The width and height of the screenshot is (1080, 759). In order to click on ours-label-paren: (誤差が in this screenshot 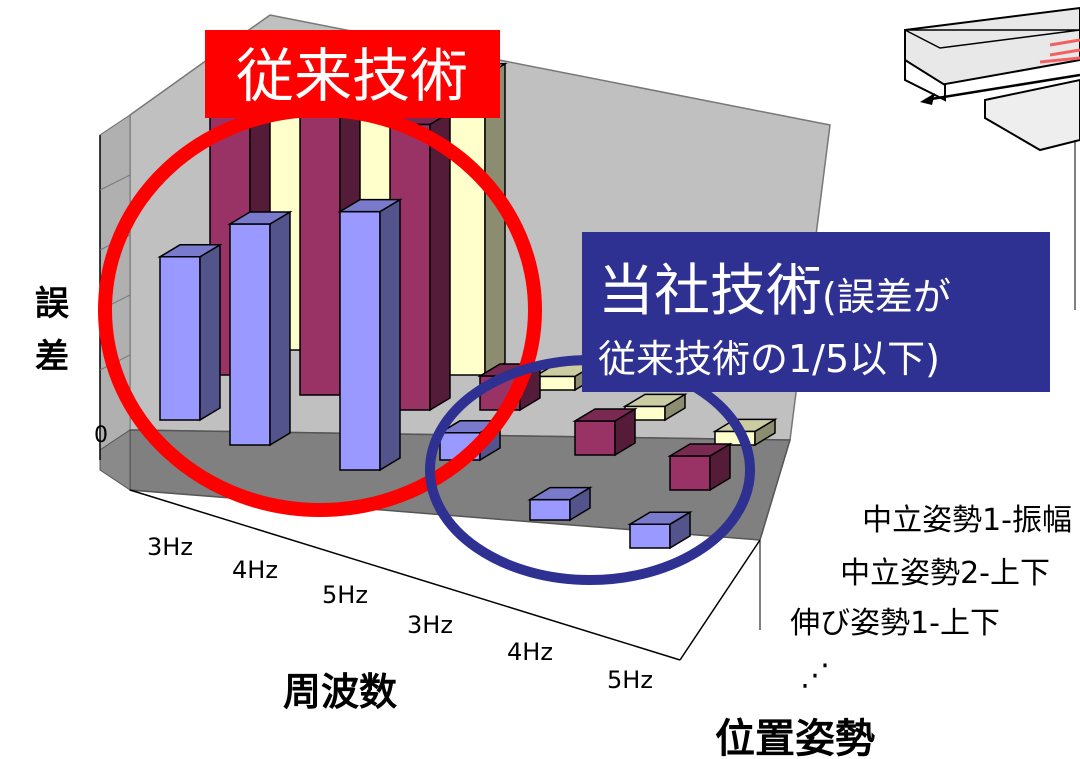, I will do `click(886, 297)`.